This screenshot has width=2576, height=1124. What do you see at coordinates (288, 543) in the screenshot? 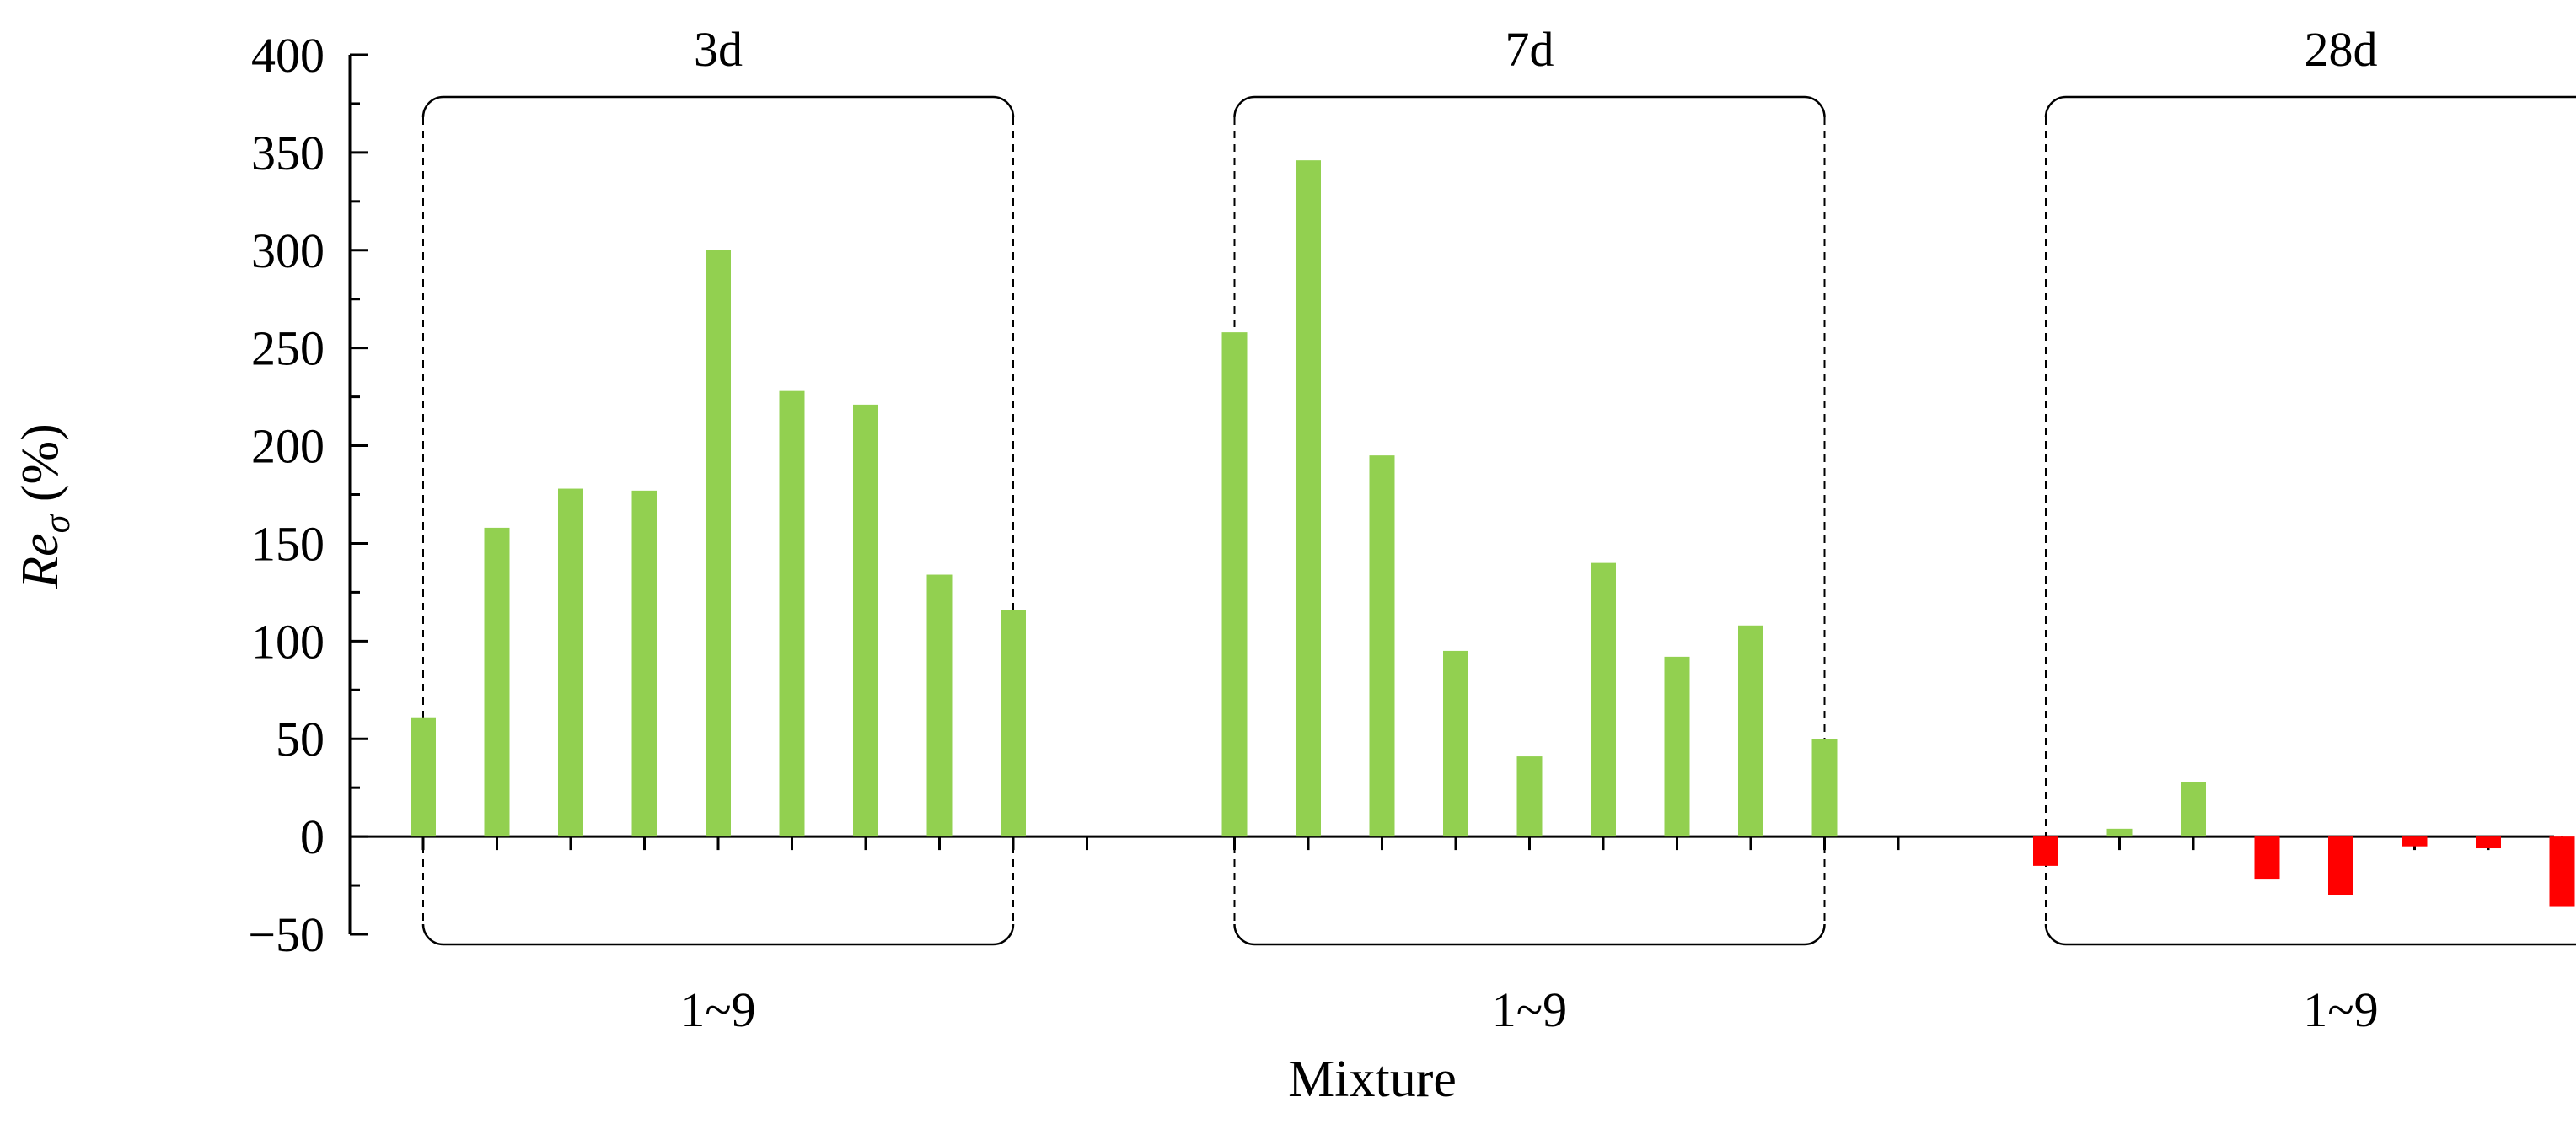
I see `y-tick-label: 150` at bounding box center [288, 543].